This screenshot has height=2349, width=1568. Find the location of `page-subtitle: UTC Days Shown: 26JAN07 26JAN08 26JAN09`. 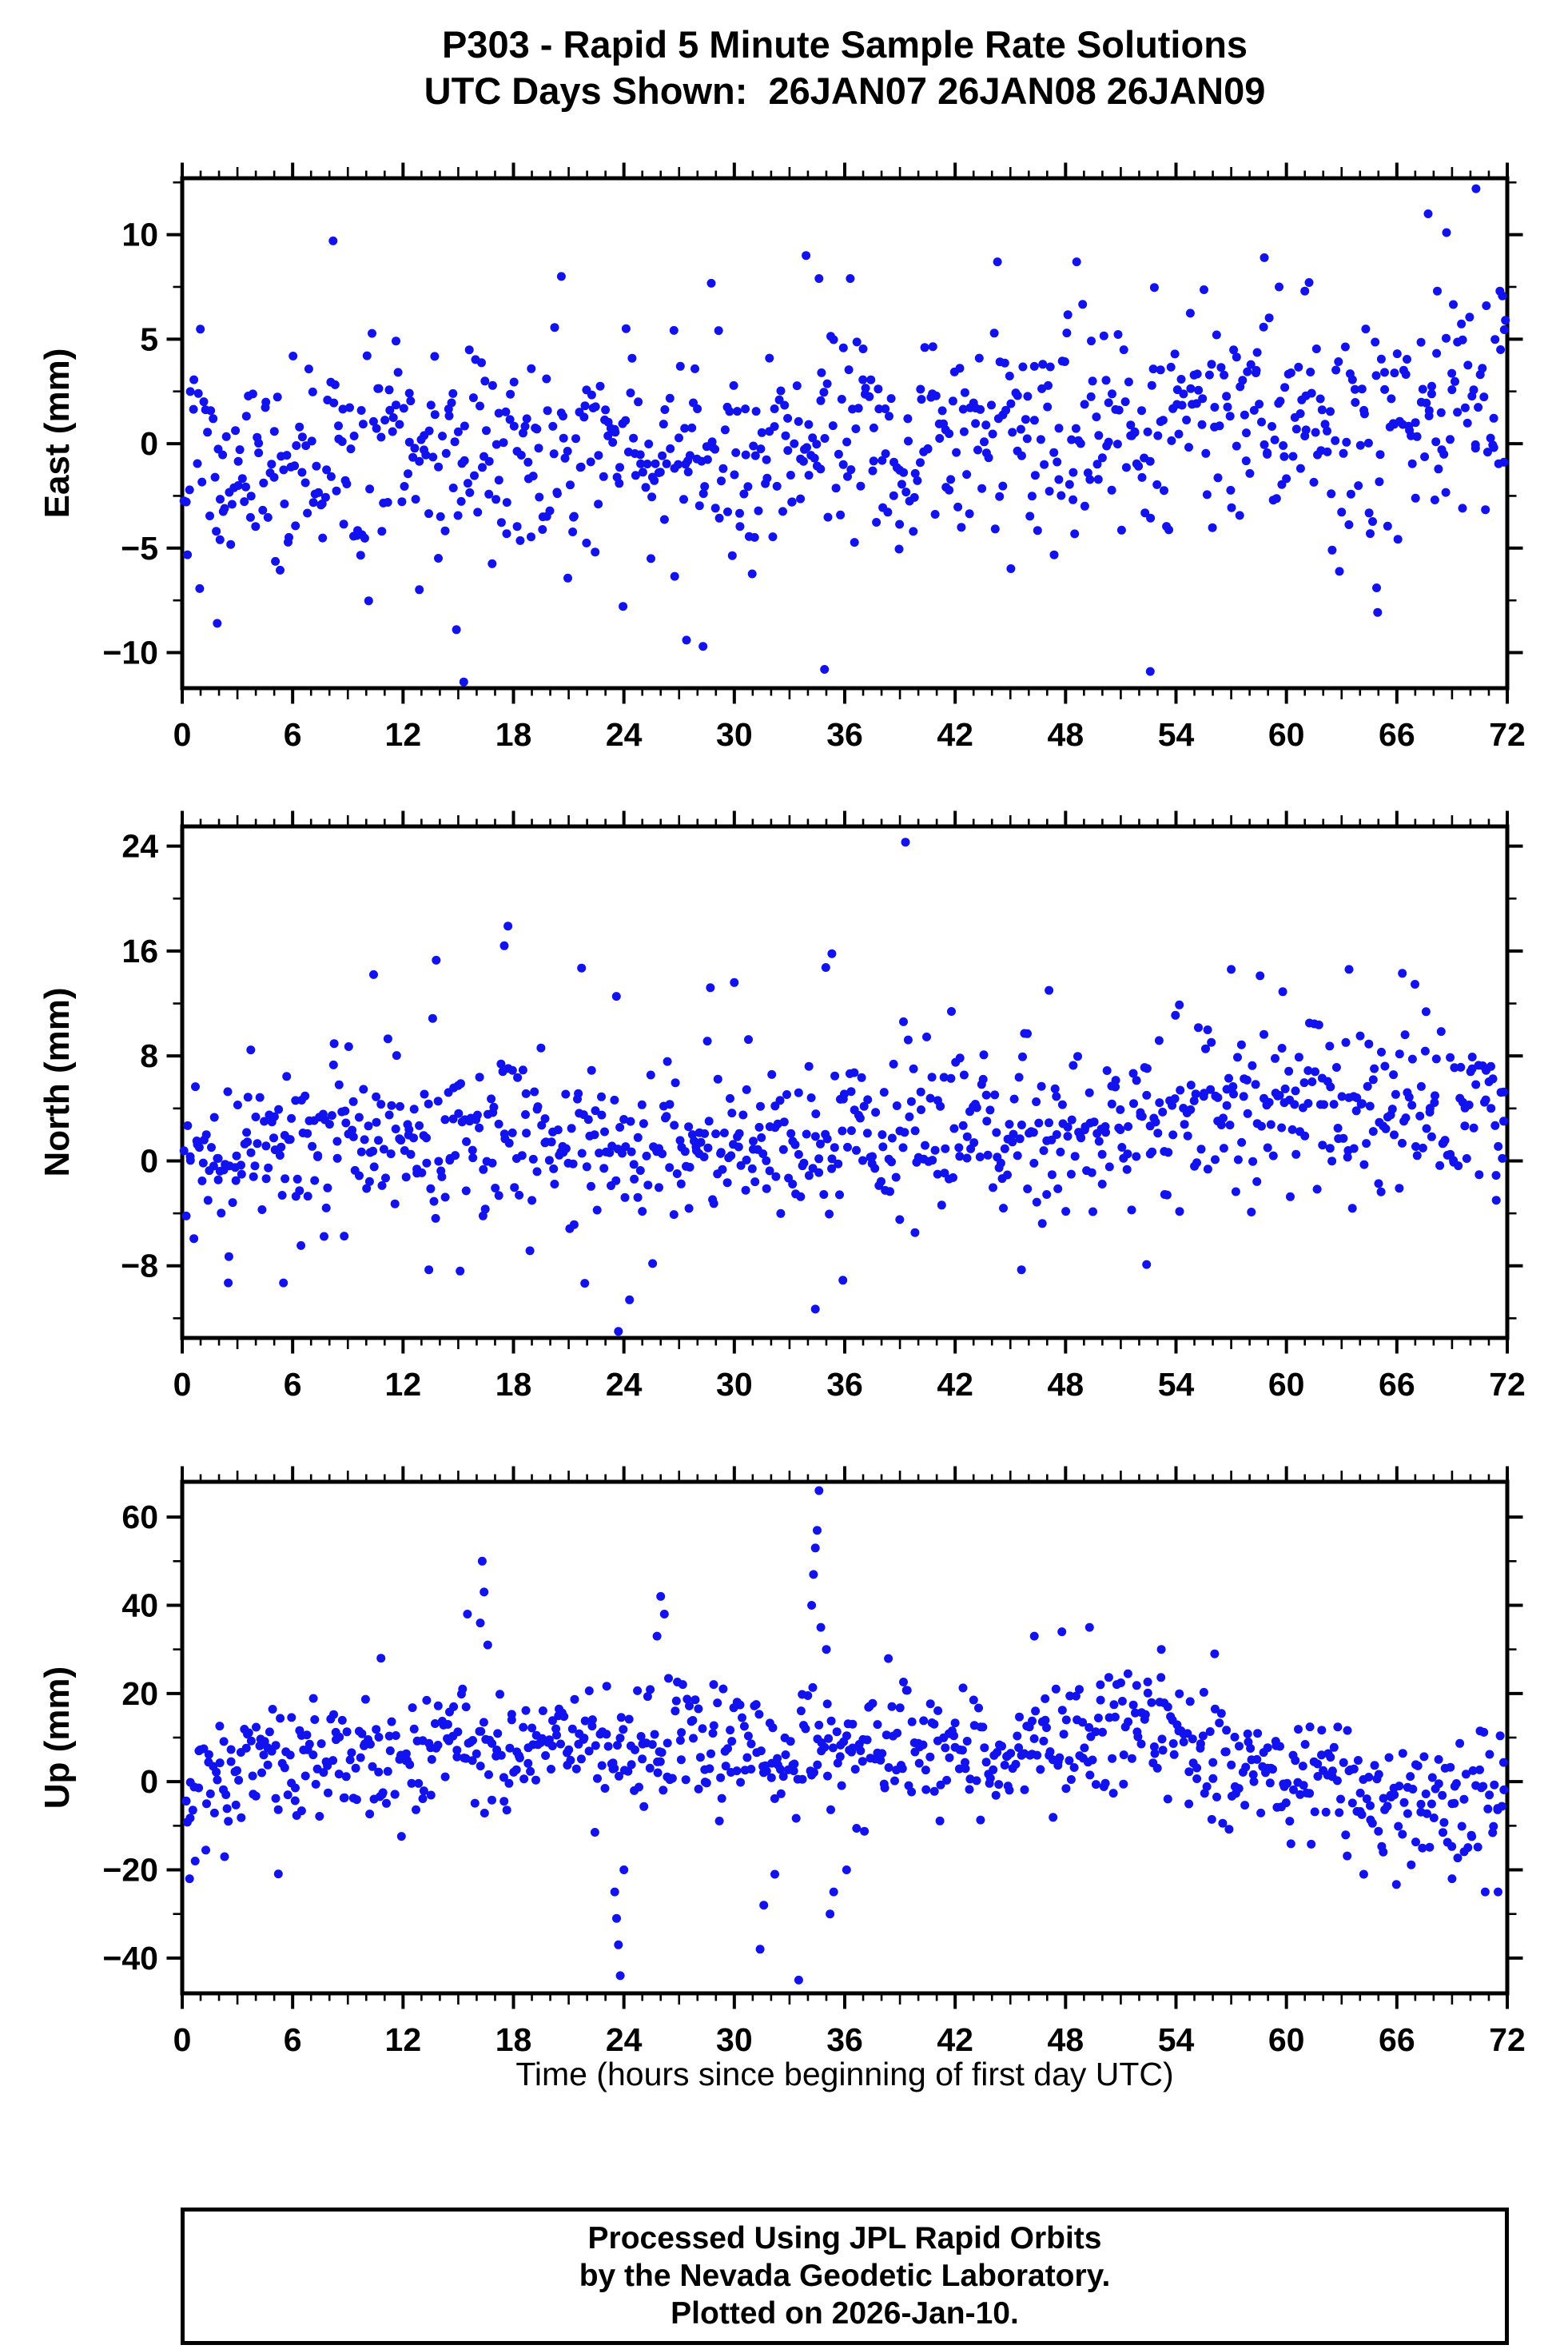

page-subtitle: UTC Days Shown: 26JAN07 26JAN08 26JAN09 is located at coordinates (845, 91).